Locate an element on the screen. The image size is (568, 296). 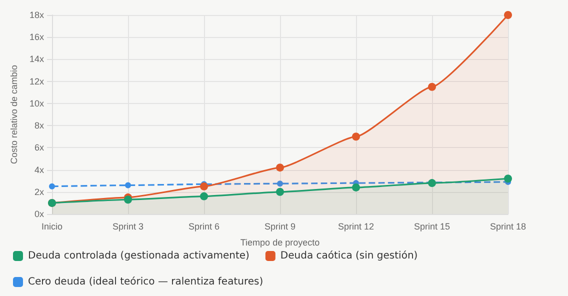
x-tick-label: Sprint 9 is located at coordinates (280, 227).